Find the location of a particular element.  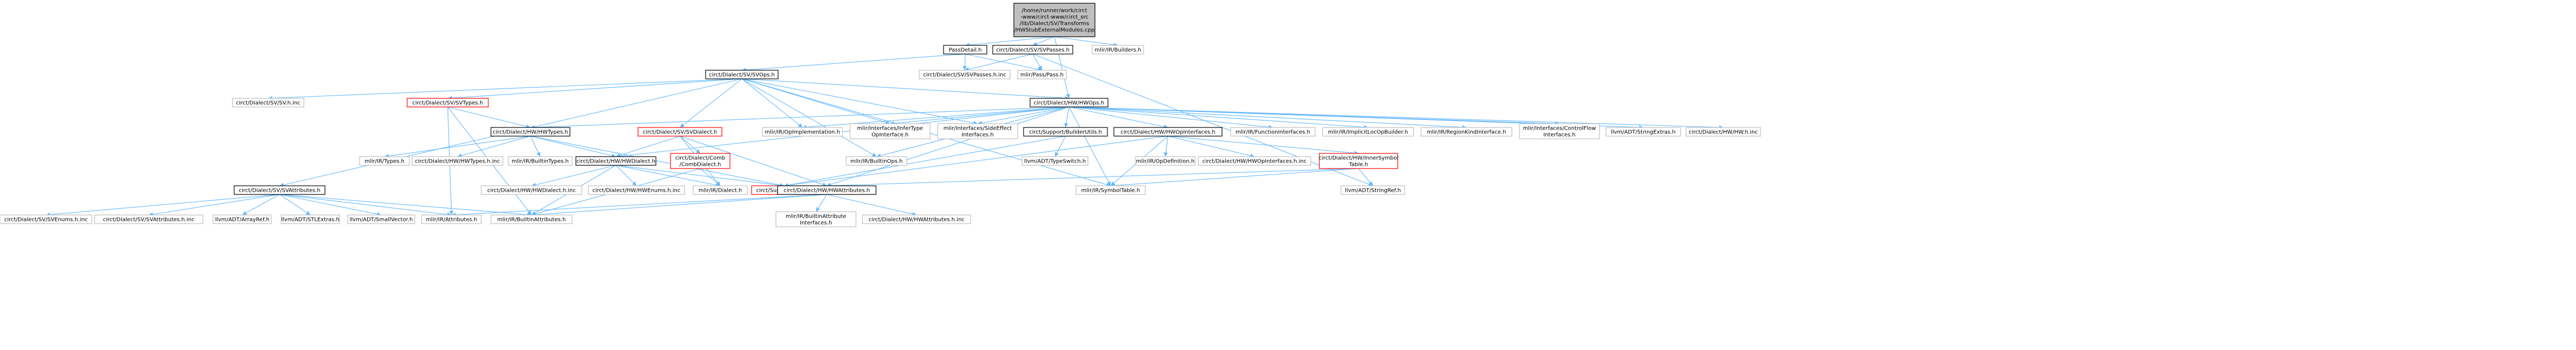

node-label-builtinattrinterfaces-line-1: Interfaces.h is located at coordinates (816, 223).